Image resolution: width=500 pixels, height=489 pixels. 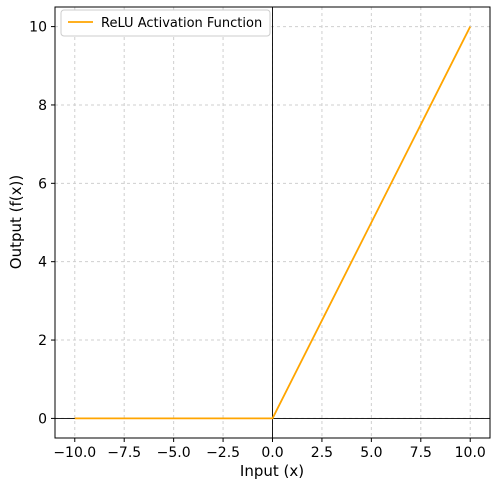 What do you see at coordinates (371, 453) in the screenshot?
I see `x-tick-label: 5.0` at bounding box center [371, 453].